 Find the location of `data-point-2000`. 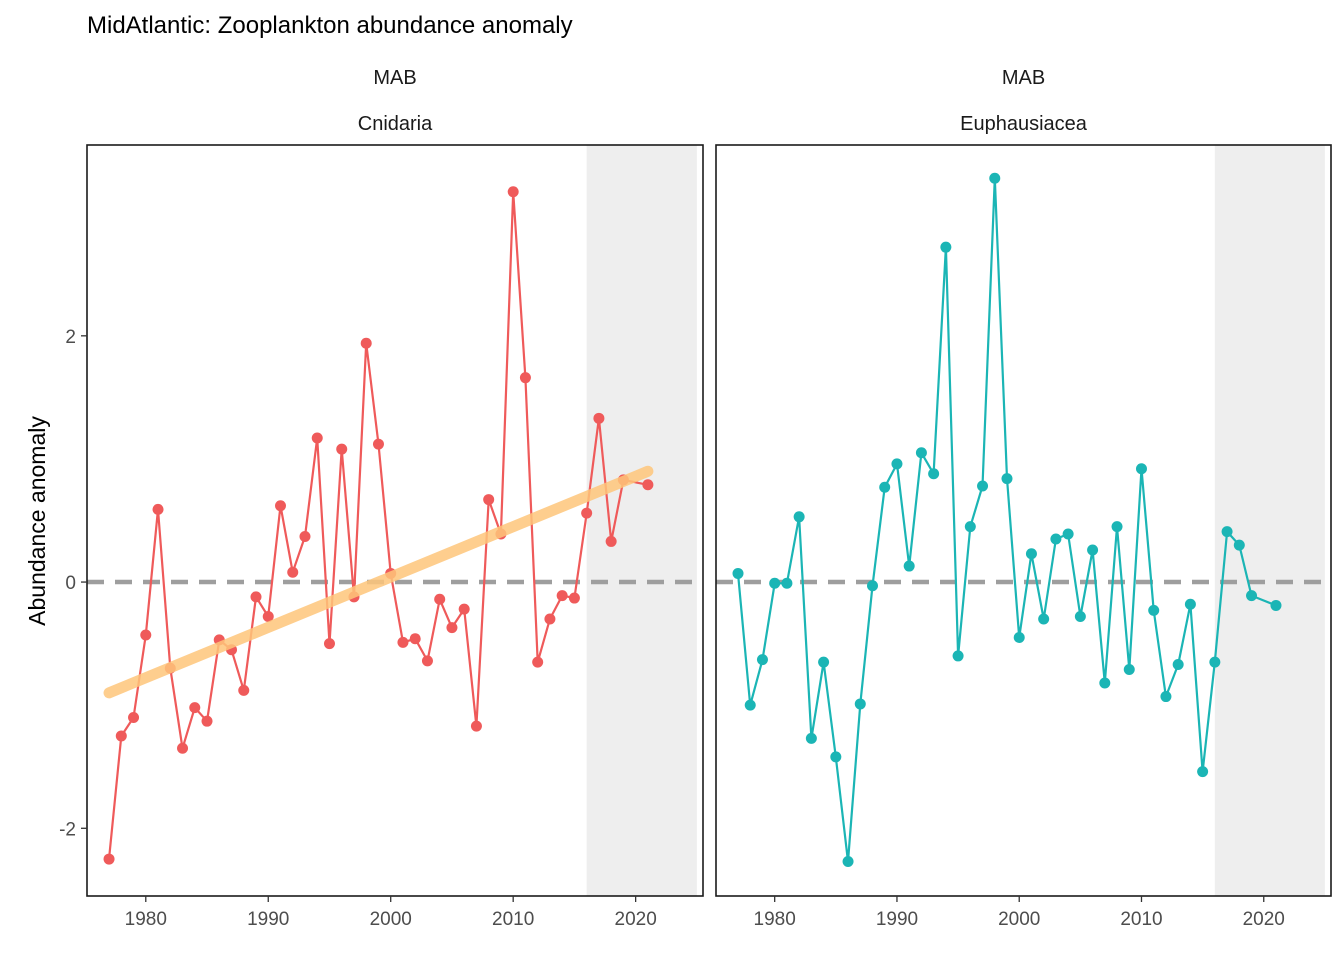

data-point-2000 is located at coordinates (1019, 637).